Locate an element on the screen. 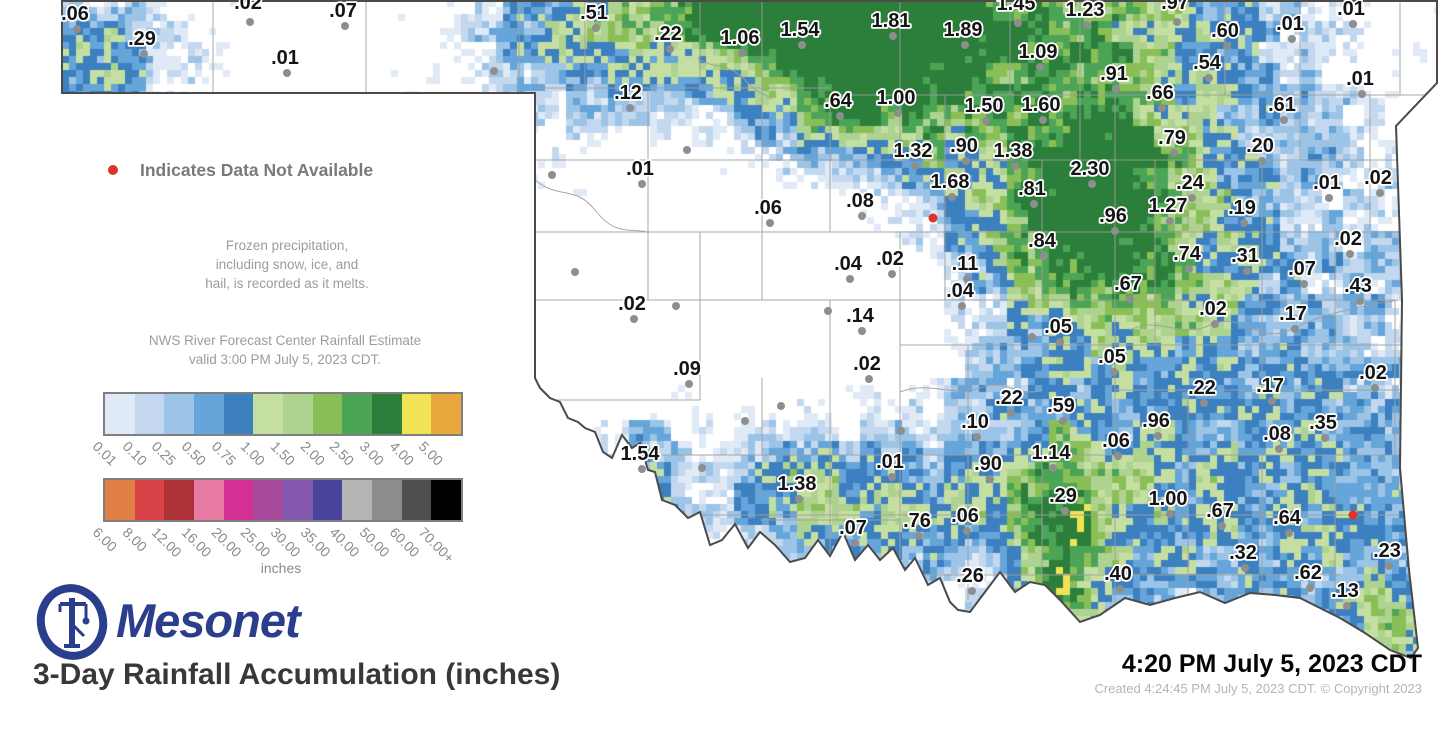 This screenshot has width=1450, height=738. station-value-label: .29 is located at coordinates (142, 39).